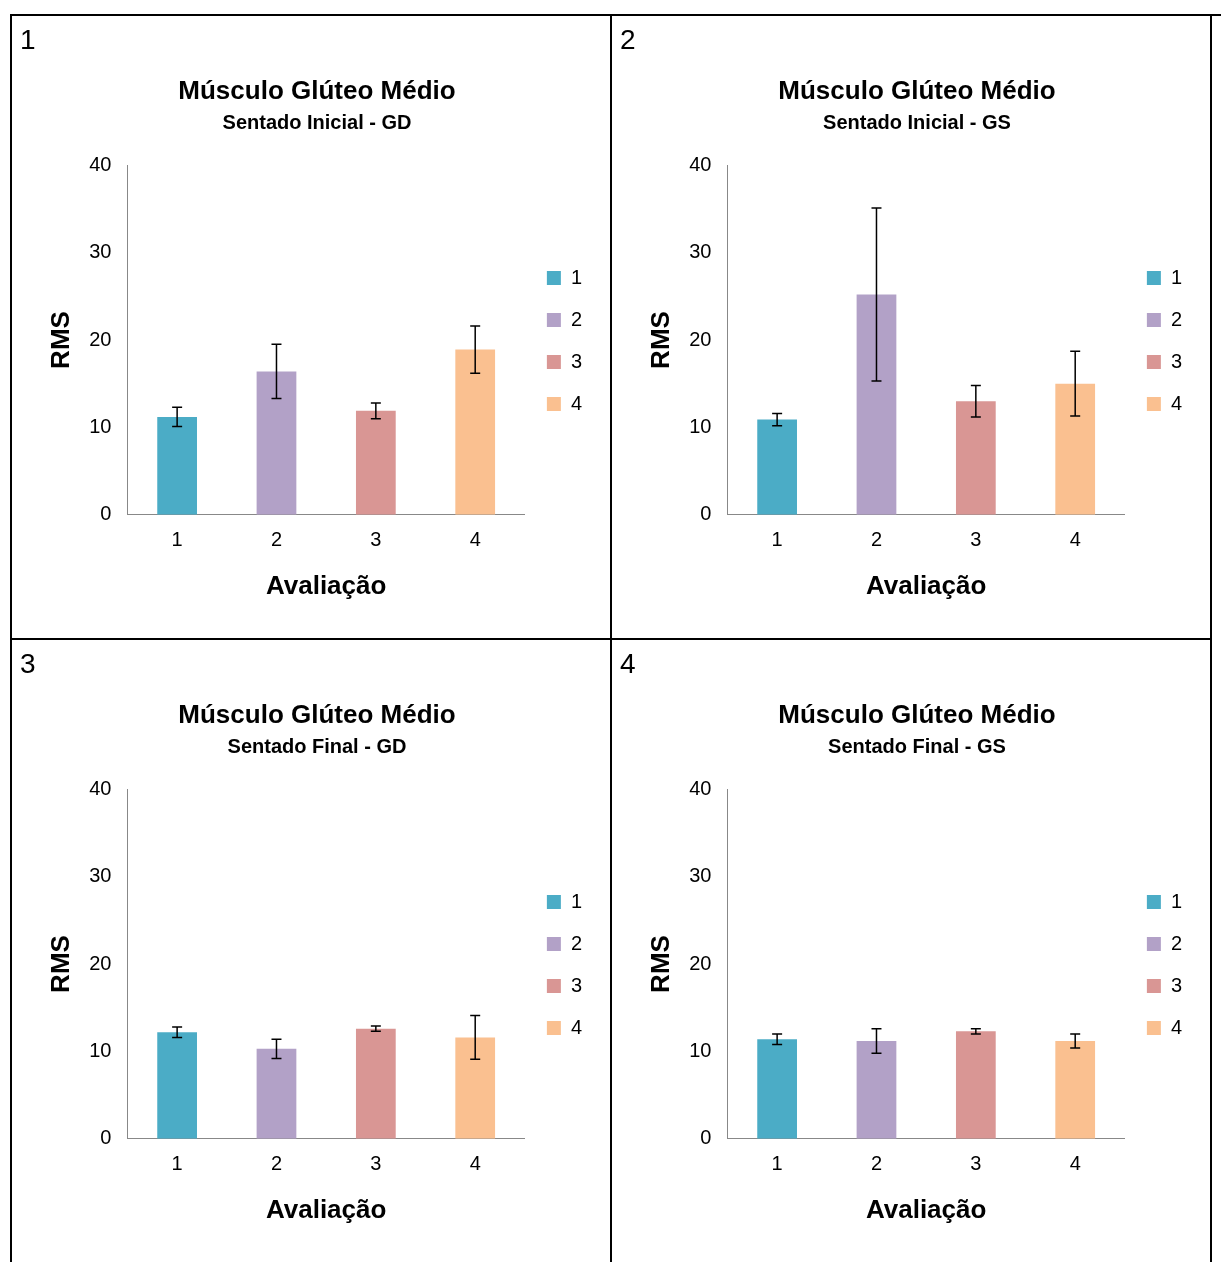 Image resolution: width=1221 pixels, height=1262 pixels. What do you see at coordinates (28, 664) in the screenshot?
I see `text: 3` at bounding box center [28, 664].